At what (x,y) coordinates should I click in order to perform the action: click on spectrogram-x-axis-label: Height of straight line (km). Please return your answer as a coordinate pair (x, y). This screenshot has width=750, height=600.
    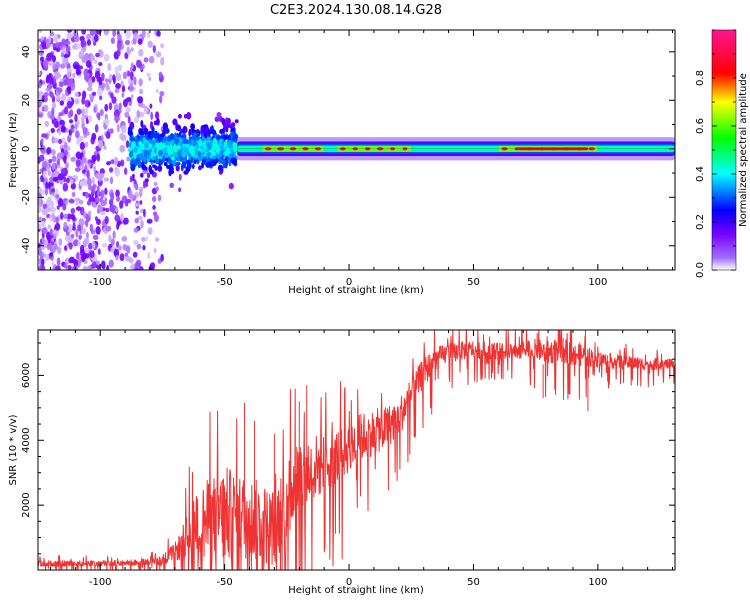
    Looking at the image, I should click on (356, 290).